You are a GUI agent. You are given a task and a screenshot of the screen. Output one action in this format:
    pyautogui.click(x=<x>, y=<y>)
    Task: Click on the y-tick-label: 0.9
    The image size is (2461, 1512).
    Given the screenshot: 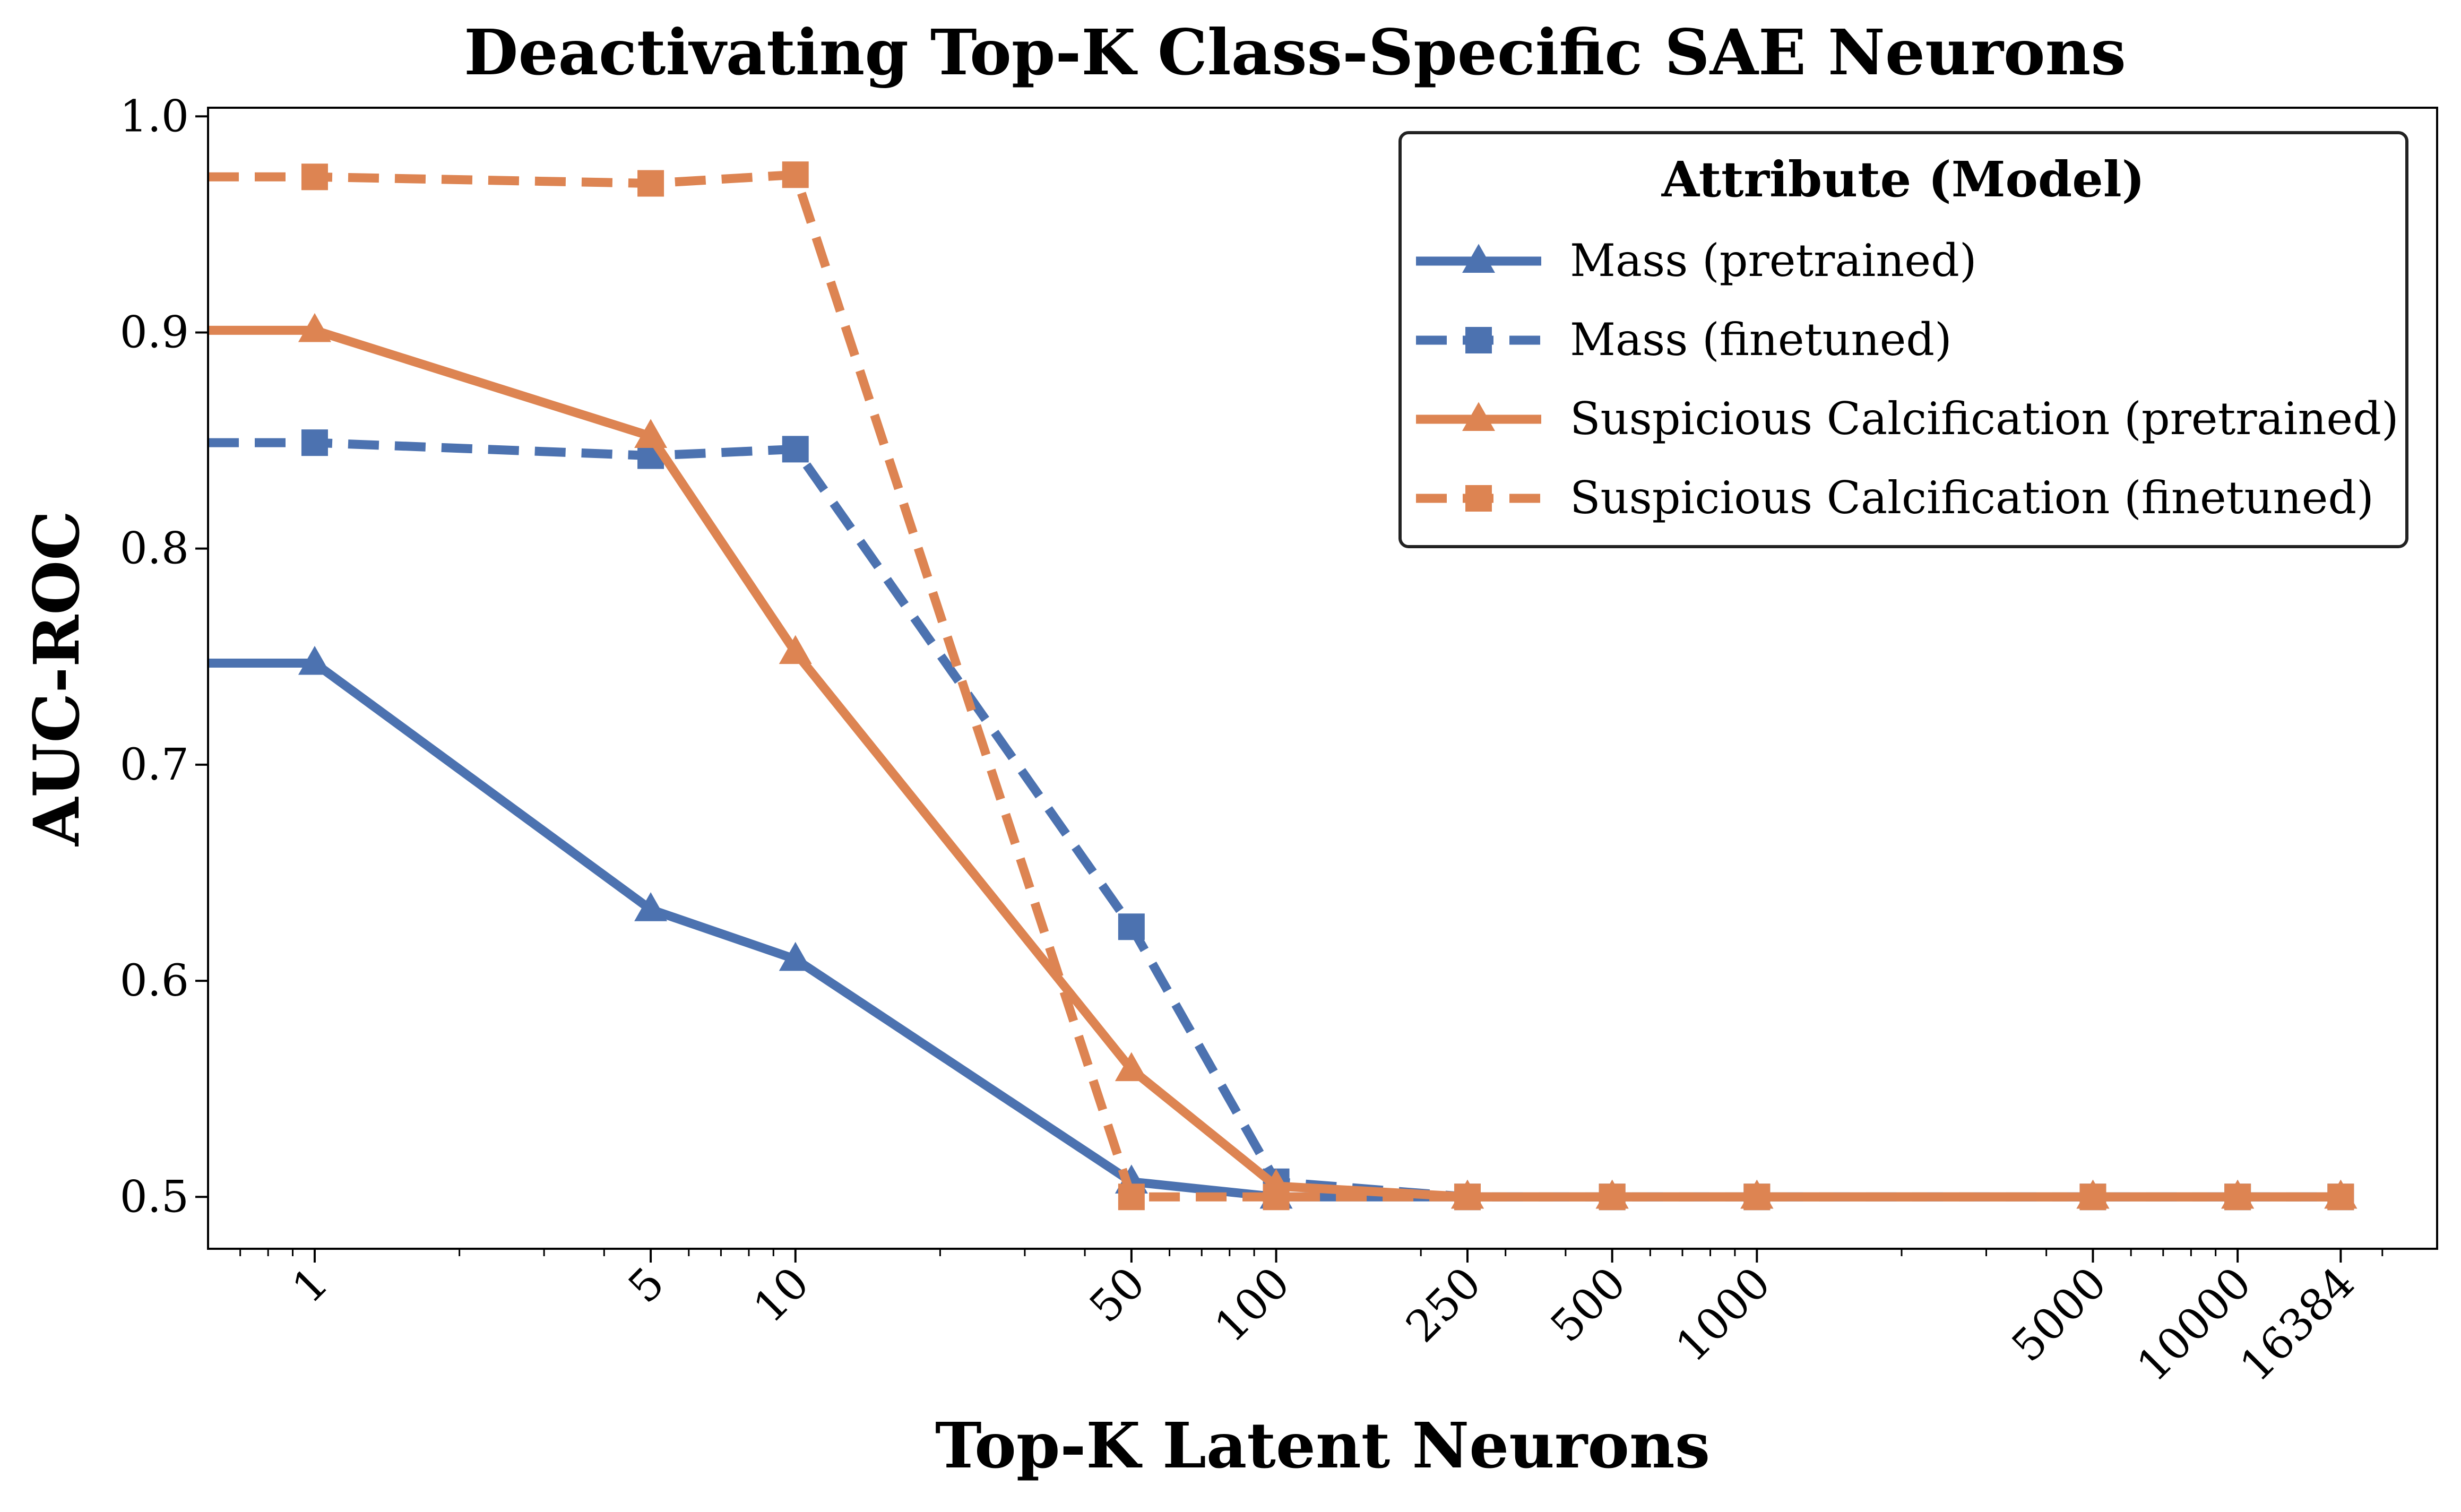 What is the action you would take?
    pyautogui.click(x=154, y=332)
    